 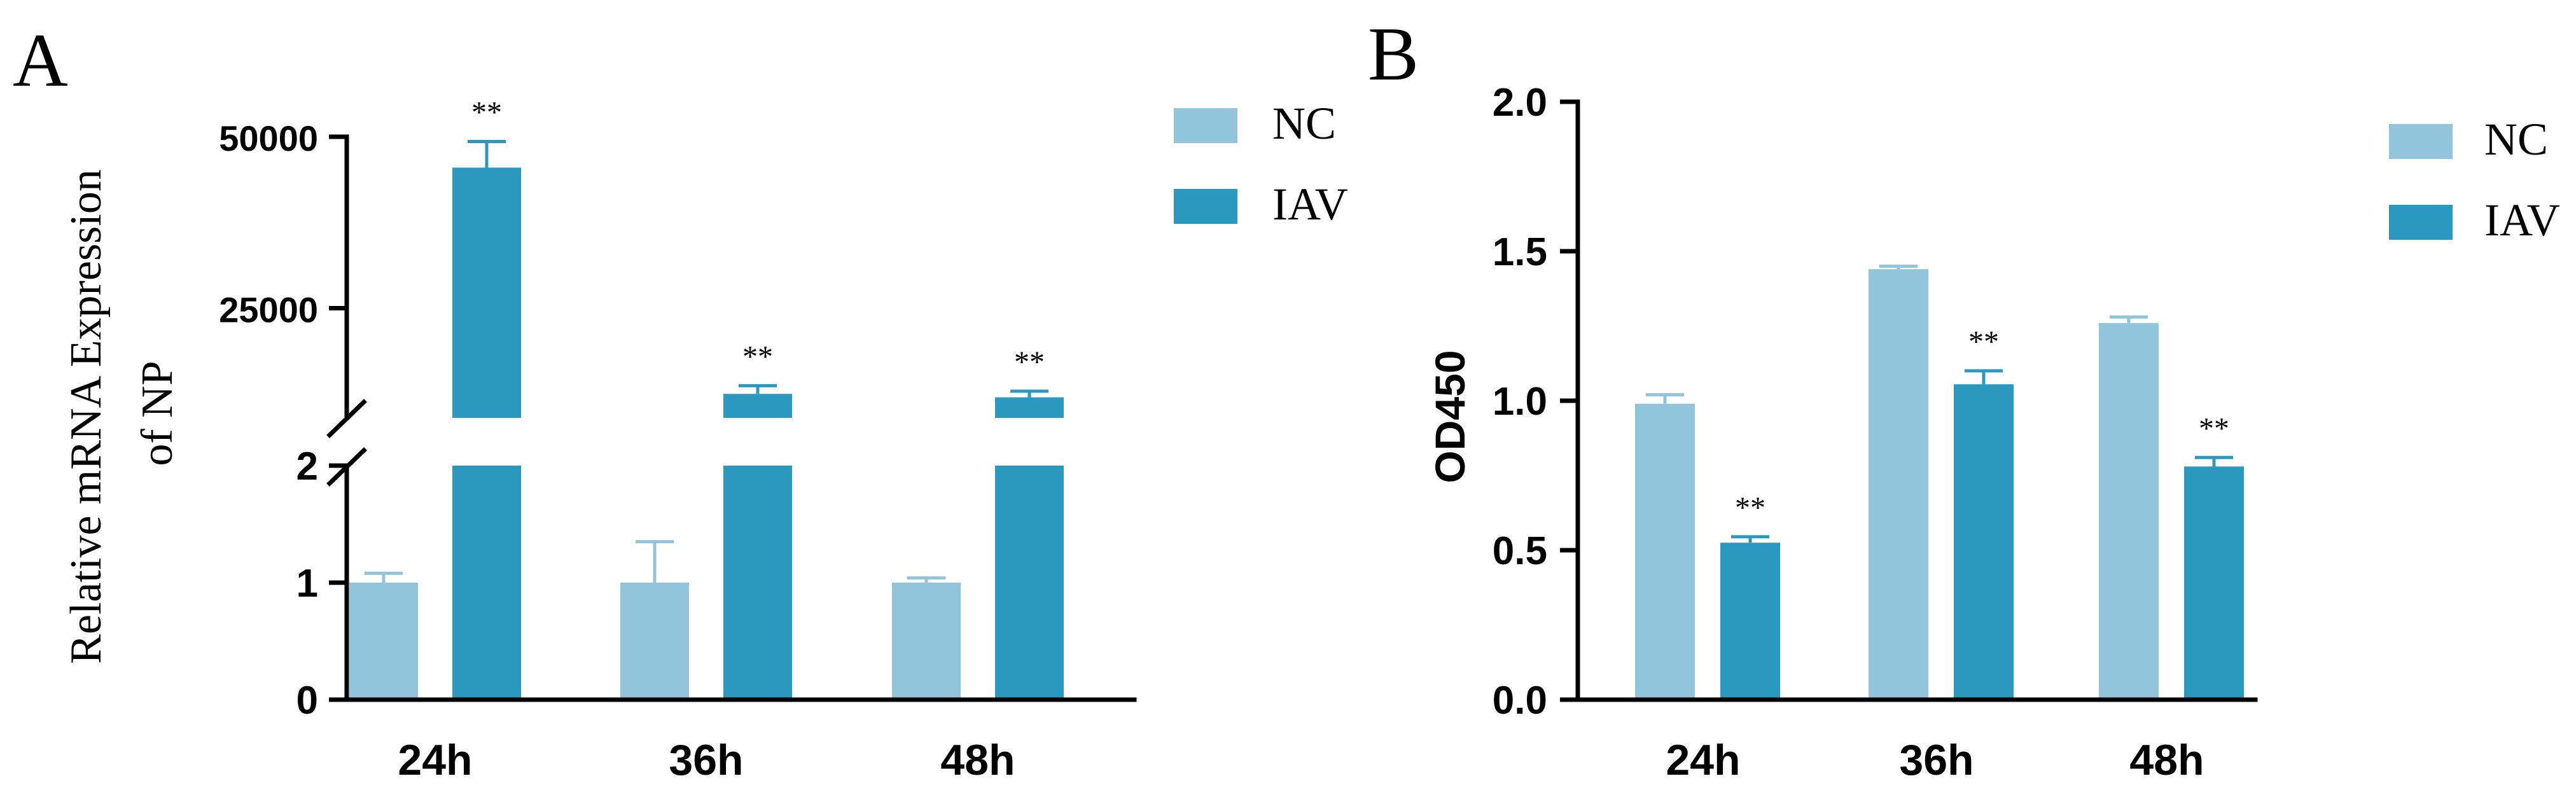 What do you see at coordinates (1393, 53) in the screenshot?
I see `panel-b-letter: B` at bounding box center [1393, 53].